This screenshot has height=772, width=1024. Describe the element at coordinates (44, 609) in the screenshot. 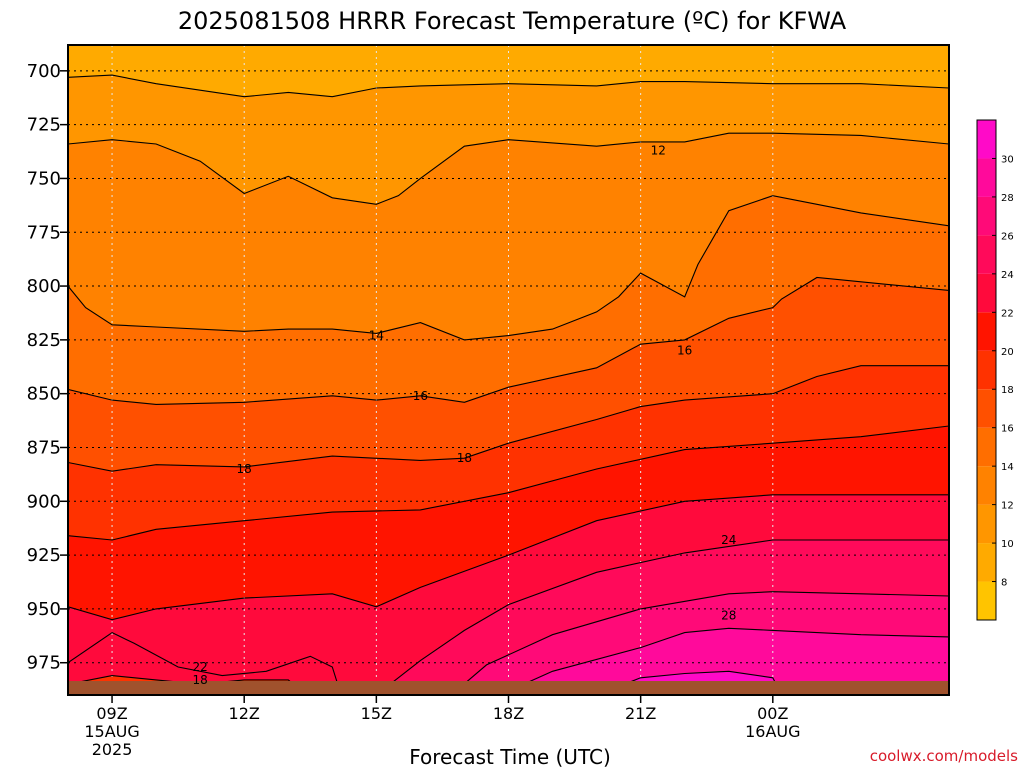

I see `y-tick-label-950: 950` at that location.